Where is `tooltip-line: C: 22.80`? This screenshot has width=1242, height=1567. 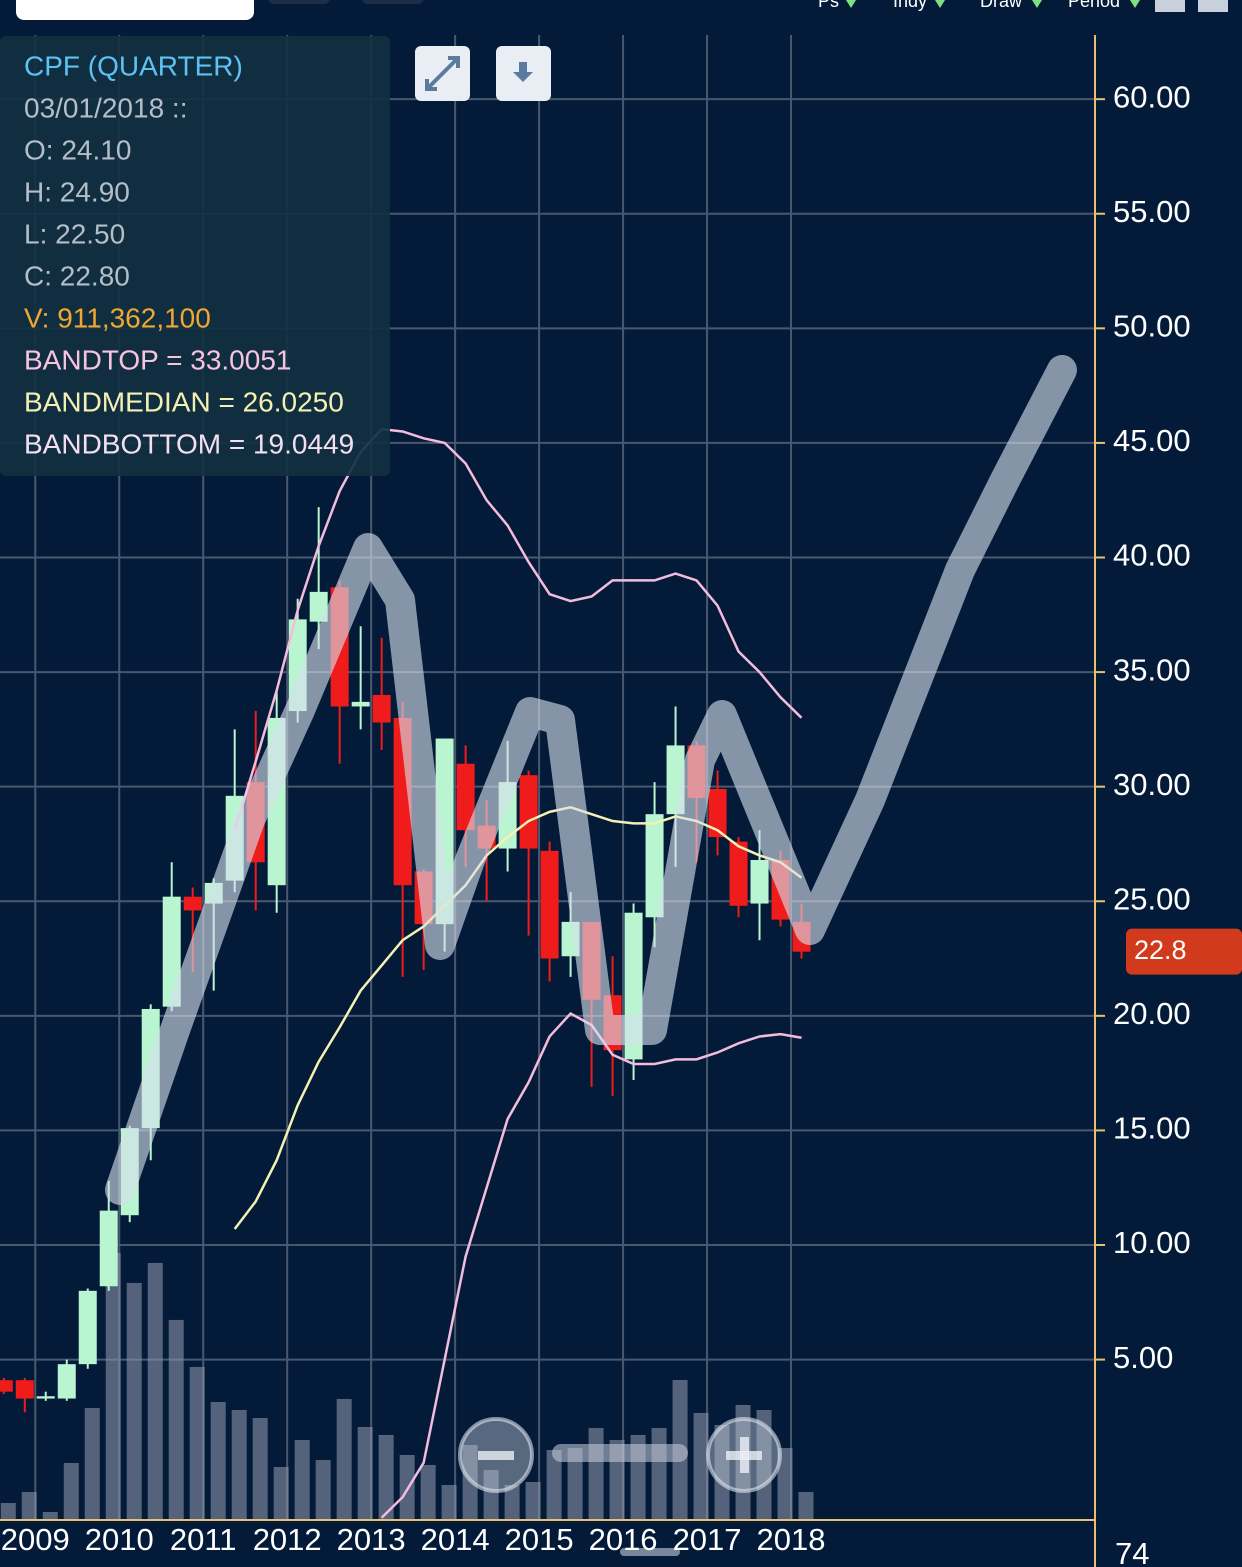 tooltip-line: C: 22.80 is located at coordinates (77, 275).